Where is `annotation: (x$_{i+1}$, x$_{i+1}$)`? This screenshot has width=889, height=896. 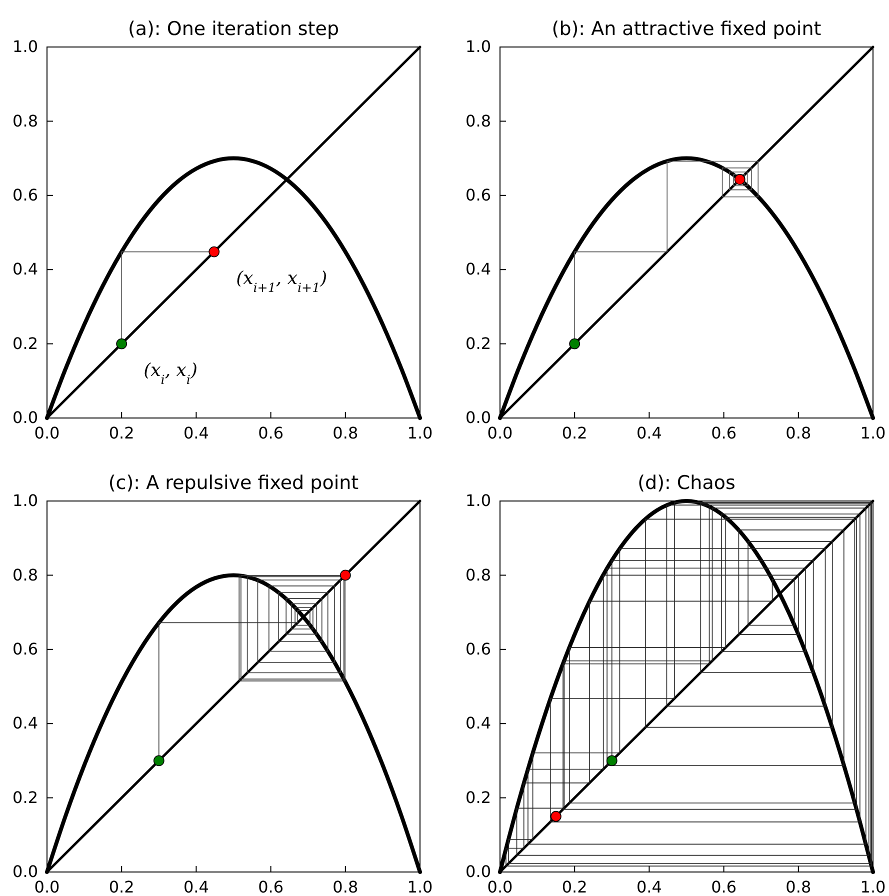
annotation: (x$_{i+1}$, x$_{i+1}$) is located at coordinates (282, 281).